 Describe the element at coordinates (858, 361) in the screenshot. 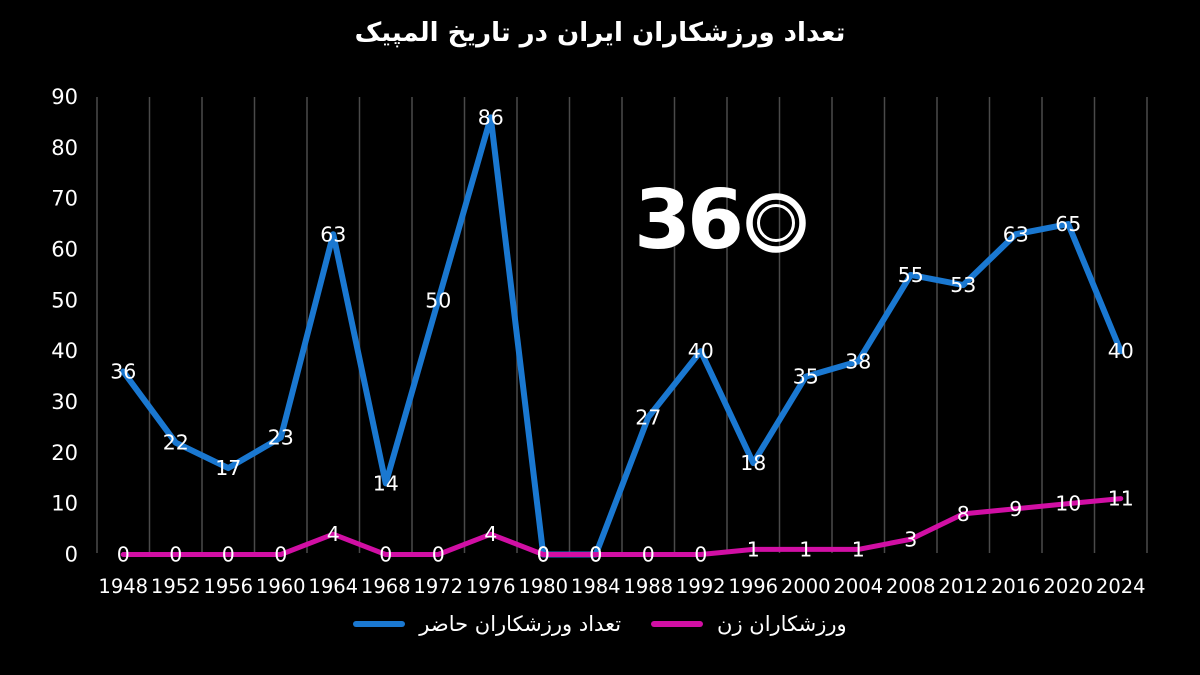

I see `data-label-series-0: 38` at that location.